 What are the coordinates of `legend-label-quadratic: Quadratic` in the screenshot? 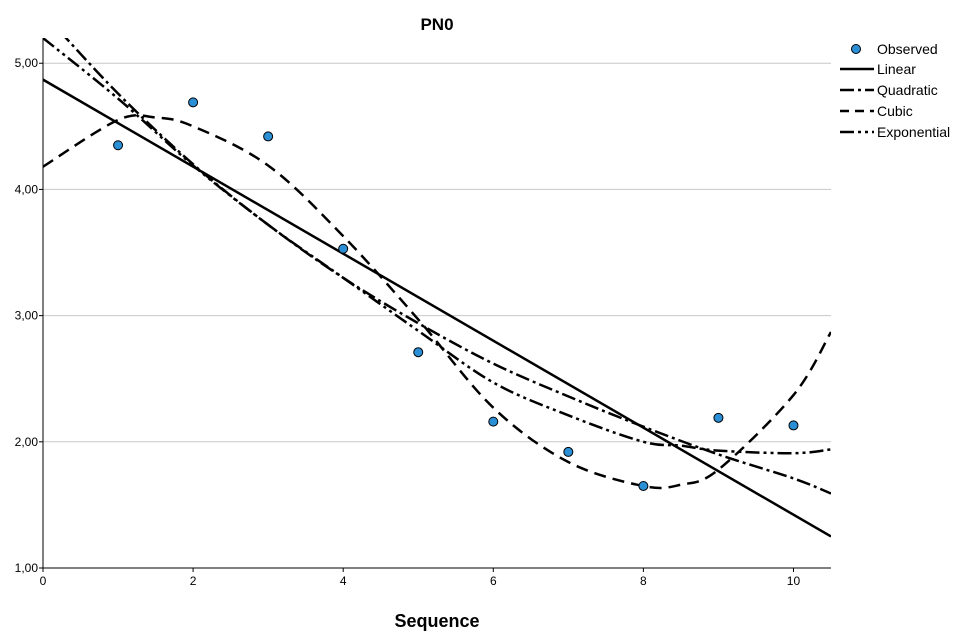 It's located at (907, 90).